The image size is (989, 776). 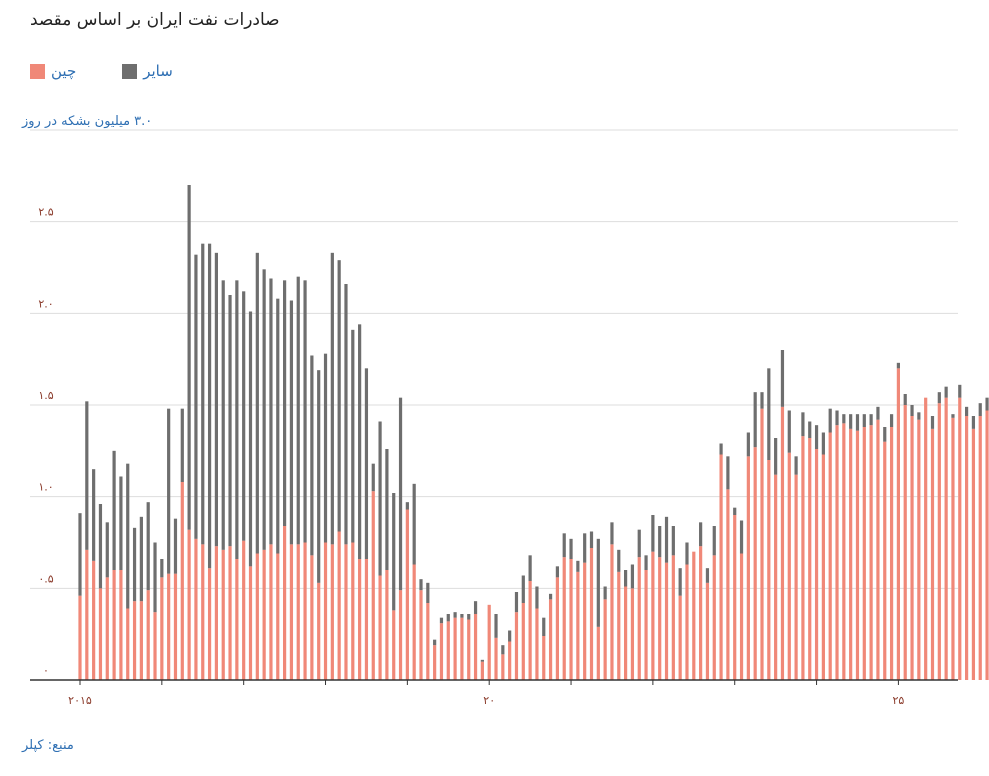 What do you see at coordinates (489, 700) in the screenshot?
I see `x-tick-label: ۲۰` at bounding box center [489, 700].